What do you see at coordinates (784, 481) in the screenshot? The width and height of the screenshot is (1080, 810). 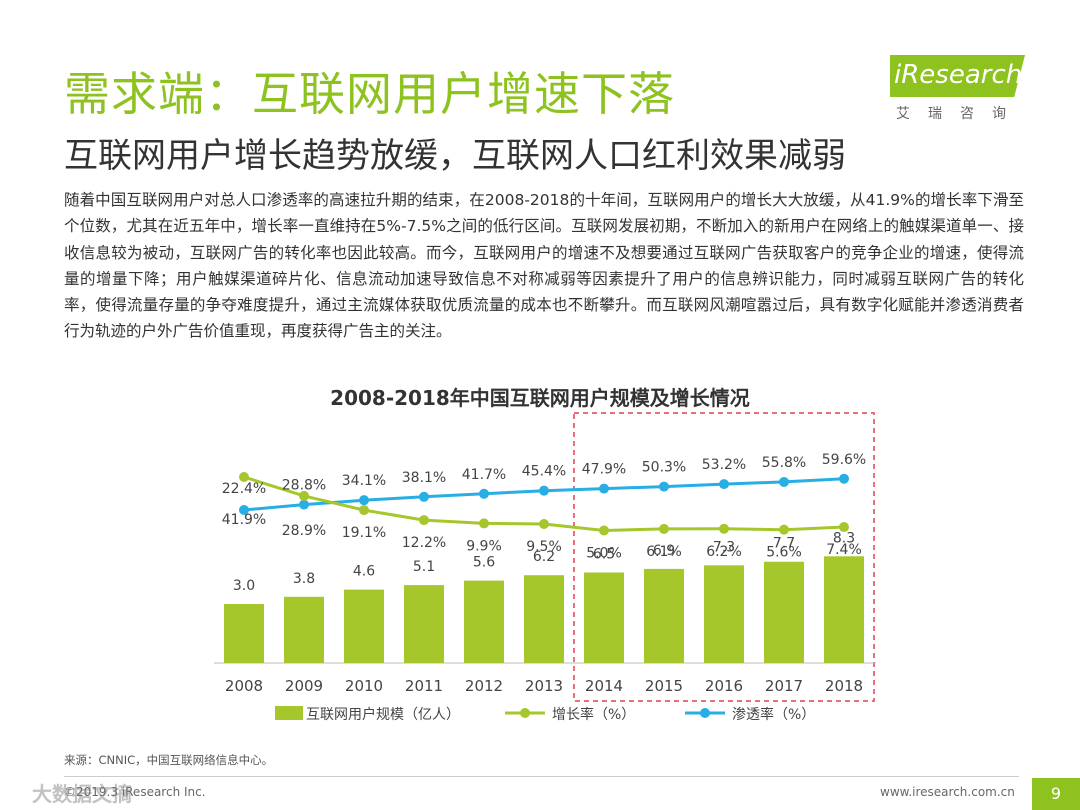 I see `penetration-point-2017` at bounding box center [784, 481].